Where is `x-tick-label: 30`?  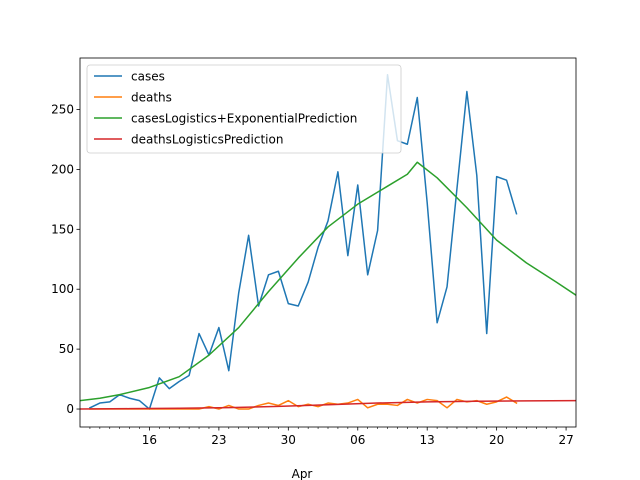
x-tick-label: 30 is located at coordinates (288, 440).